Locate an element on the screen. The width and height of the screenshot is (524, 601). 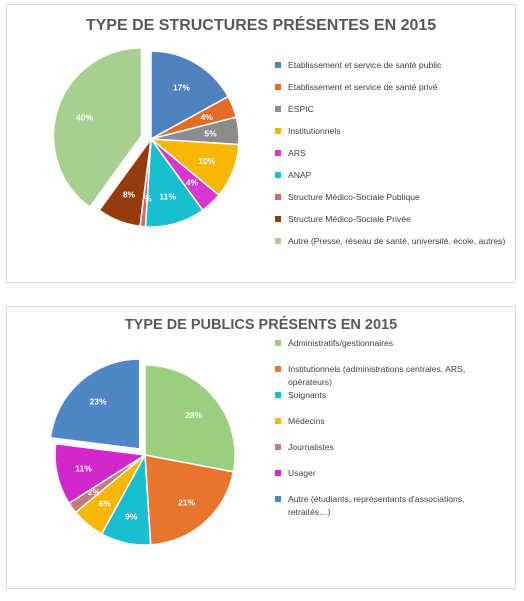
structures-pie-chart: 17% 4% 5% 10% 4% 11% 1%8% 40% is located at coordinates (146, 137).